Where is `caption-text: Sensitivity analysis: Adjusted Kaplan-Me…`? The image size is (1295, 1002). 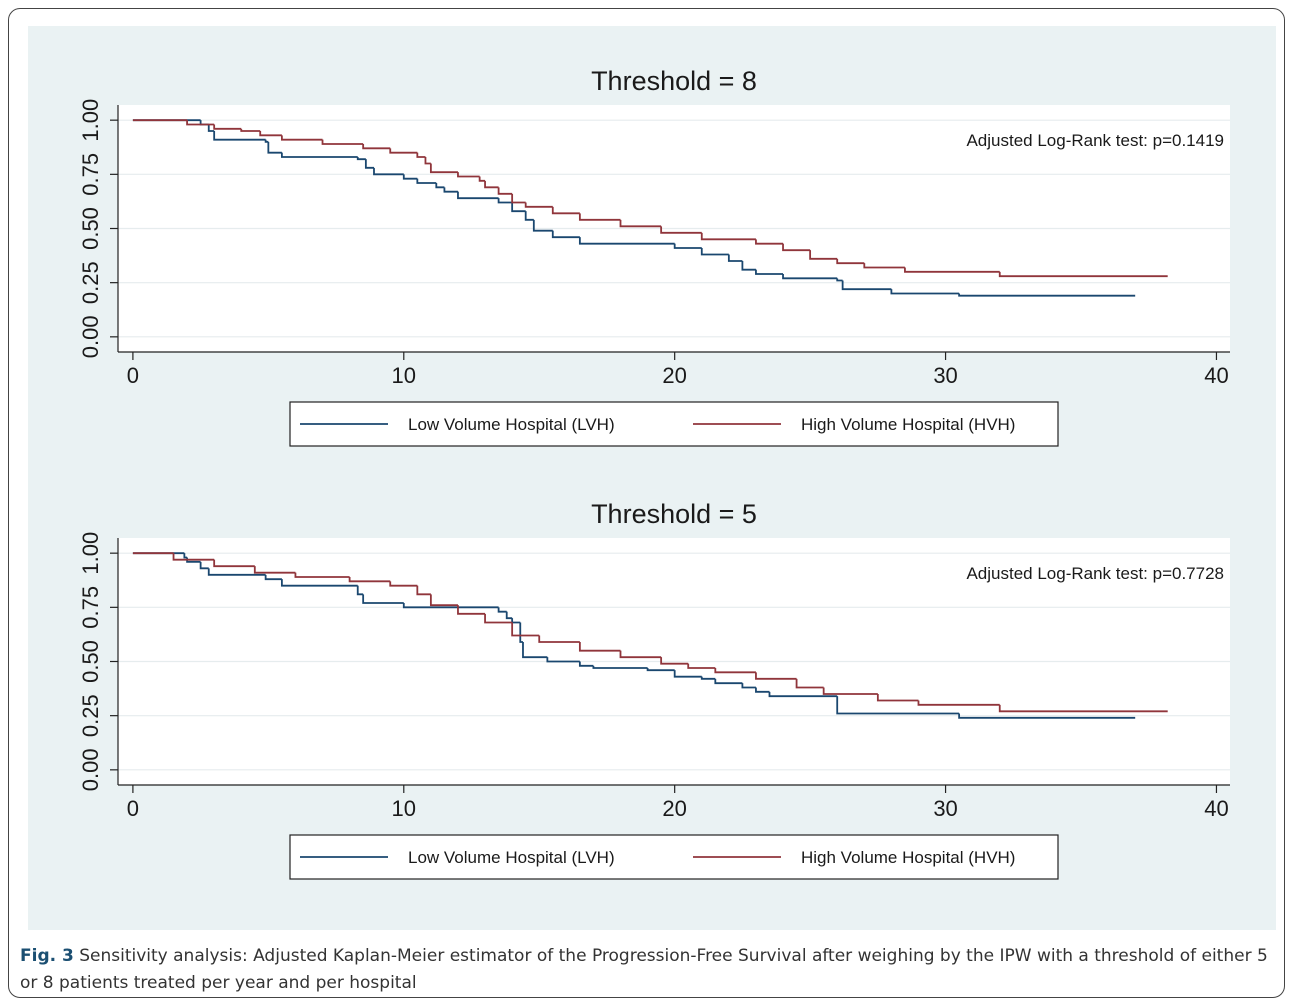
caption-text: Sensitivity analysis: Adjusted Kaplan-Me… is located at coordinates (644, 969).